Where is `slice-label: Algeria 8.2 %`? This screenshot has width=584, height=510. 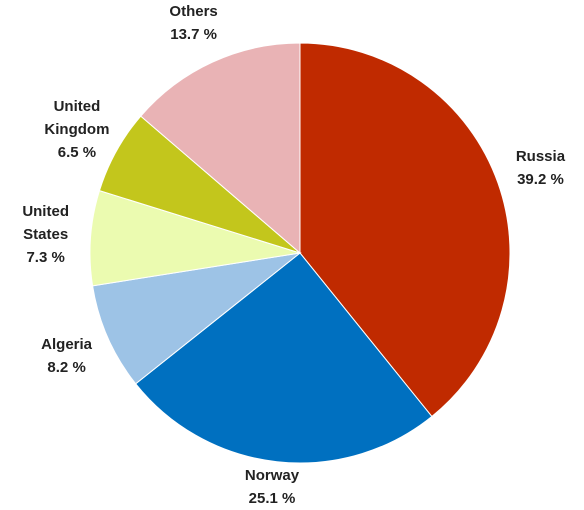
slice-label: Algeria 8.2 % is located at coordinates (67, 356).